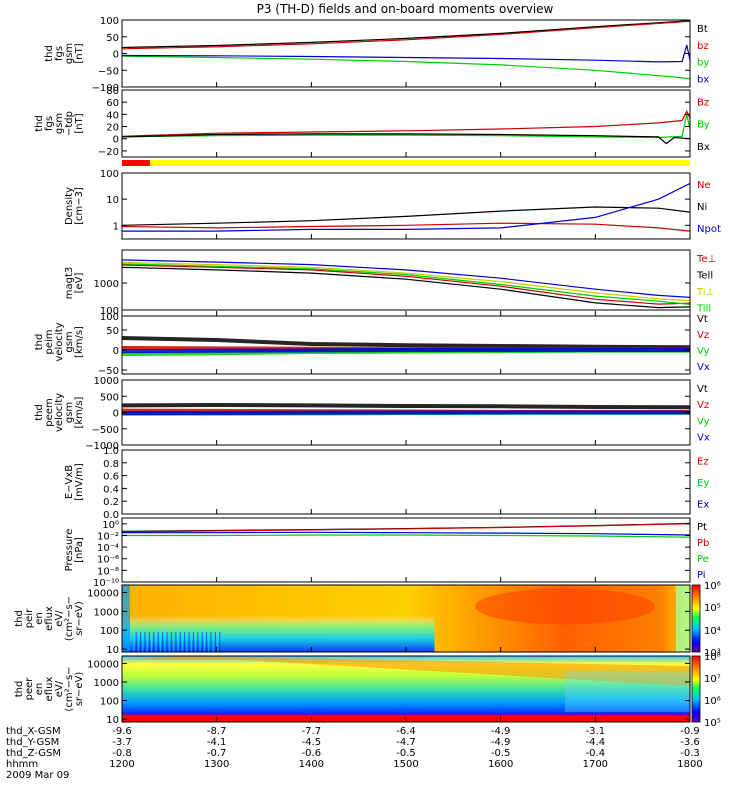 The width and height of the screenshot is (750, 800). I want to click on y-axis-label: E−VxB, so click(69, 482).